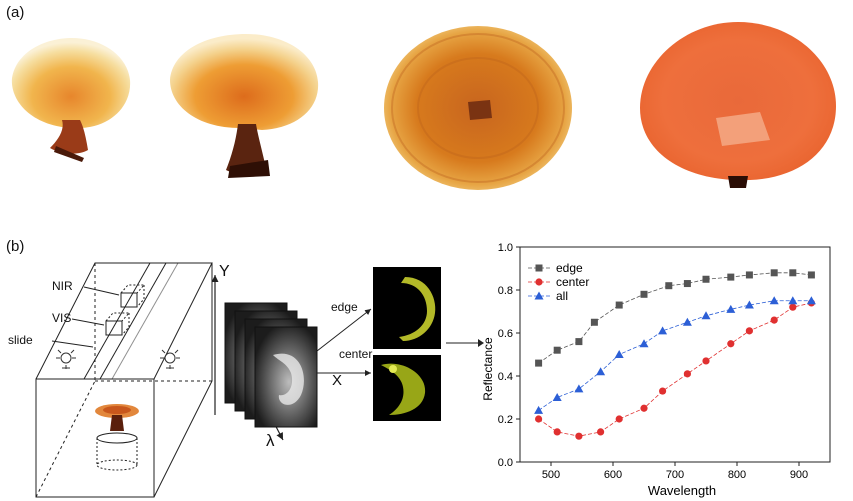 Image resolution: width=853 pixels, height=501 pixels. I want to click on lamp-icon, so click(66, 359).